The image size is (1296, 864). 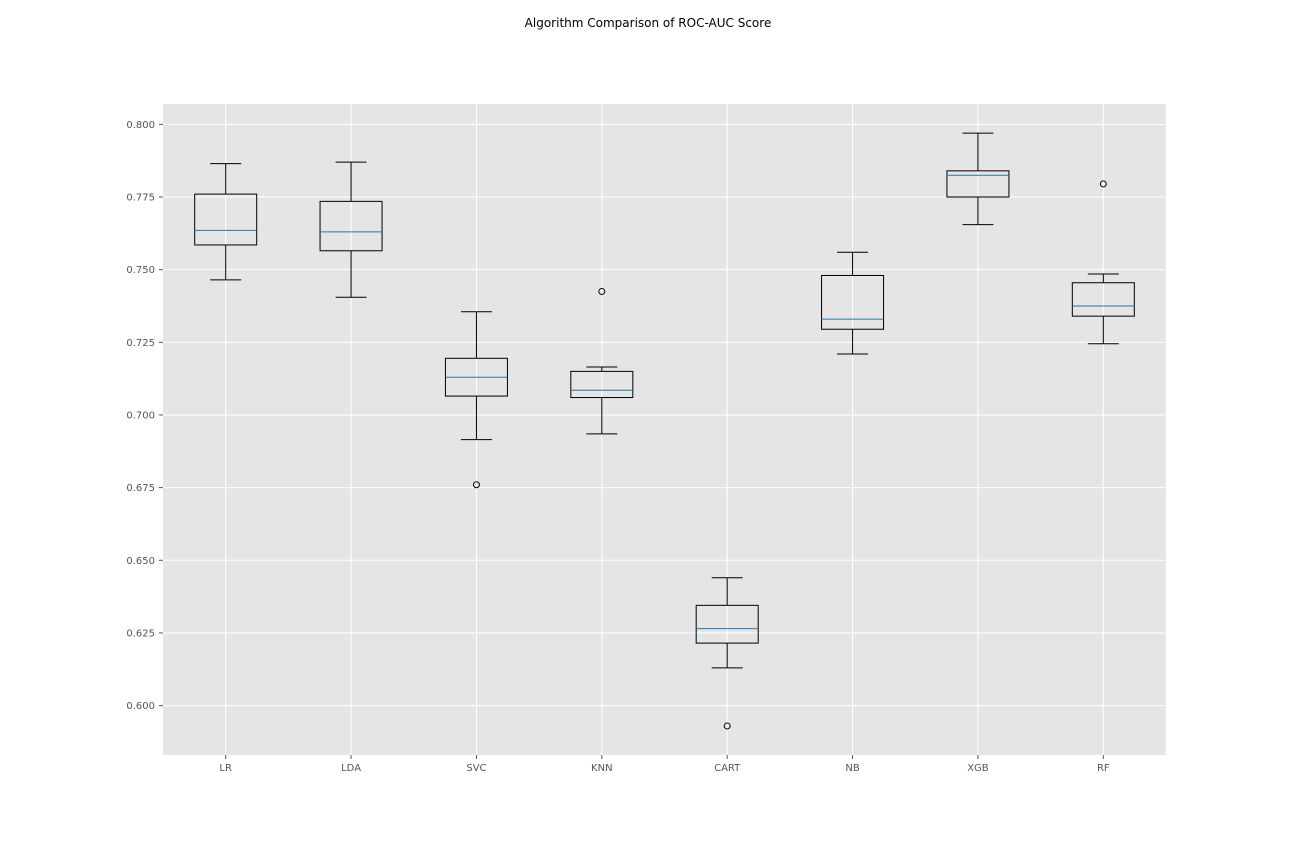 What do you see at coordinates (140, 488) in the screenshot?
I see `y-tick-label: 0.675` at bounding box center [140, 488].